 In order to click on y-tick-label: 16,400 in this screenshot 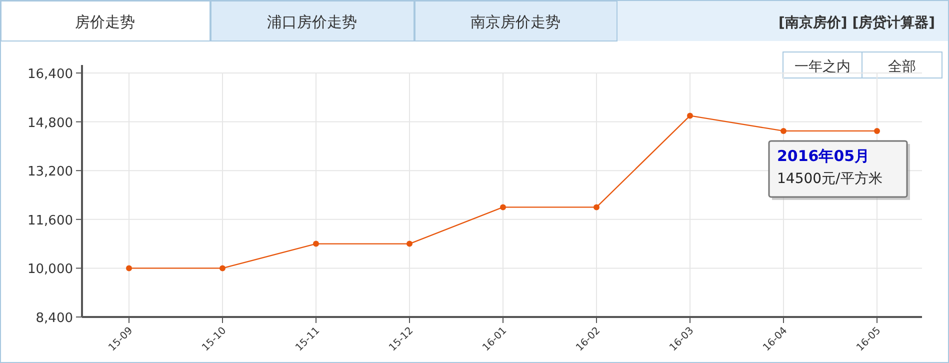, I will do `click(50, 74)`.